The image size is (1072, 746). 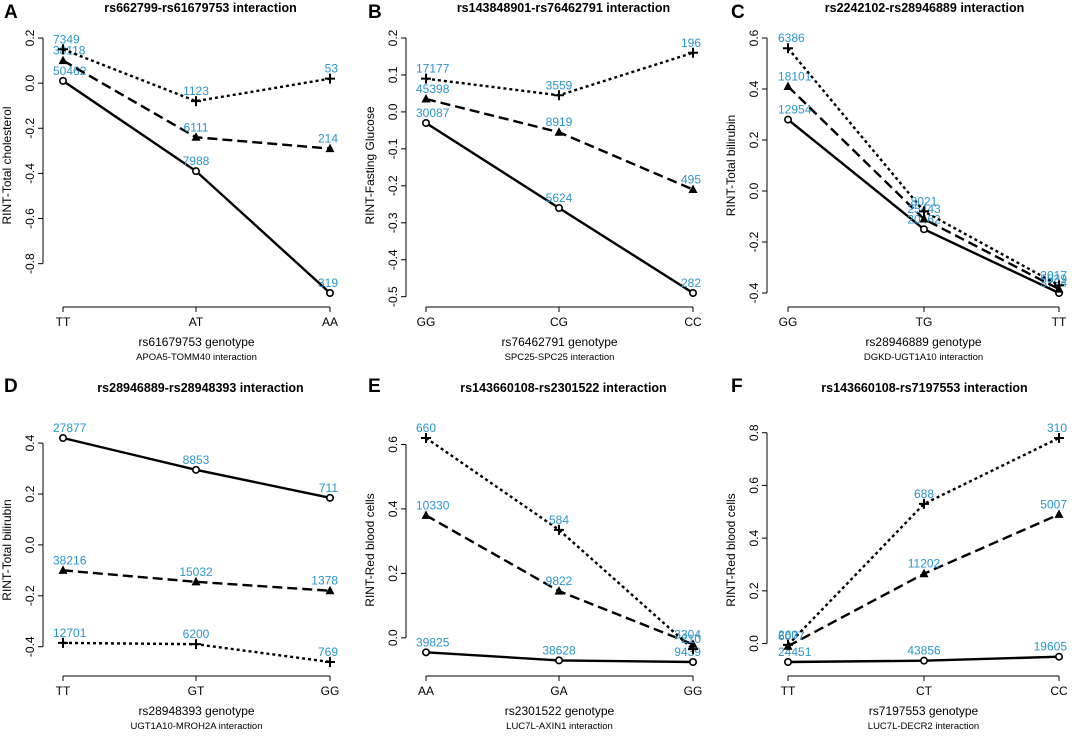 What do you see at coordinates (196, 186) in the screenshot?
I see `series-line-solid` at bounding box center [196, 186].